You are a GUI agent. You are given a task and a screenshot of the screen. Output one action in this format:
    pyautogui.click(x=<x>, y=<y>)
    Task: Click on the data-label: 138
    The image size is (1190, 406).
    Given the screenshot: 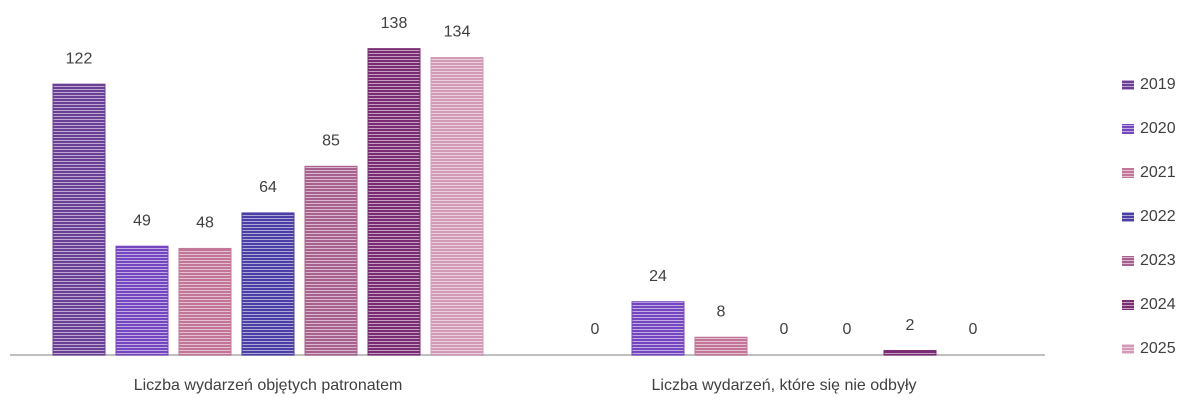 What is the action you would take?
    pyautogui.click(x=394, y=23)
    